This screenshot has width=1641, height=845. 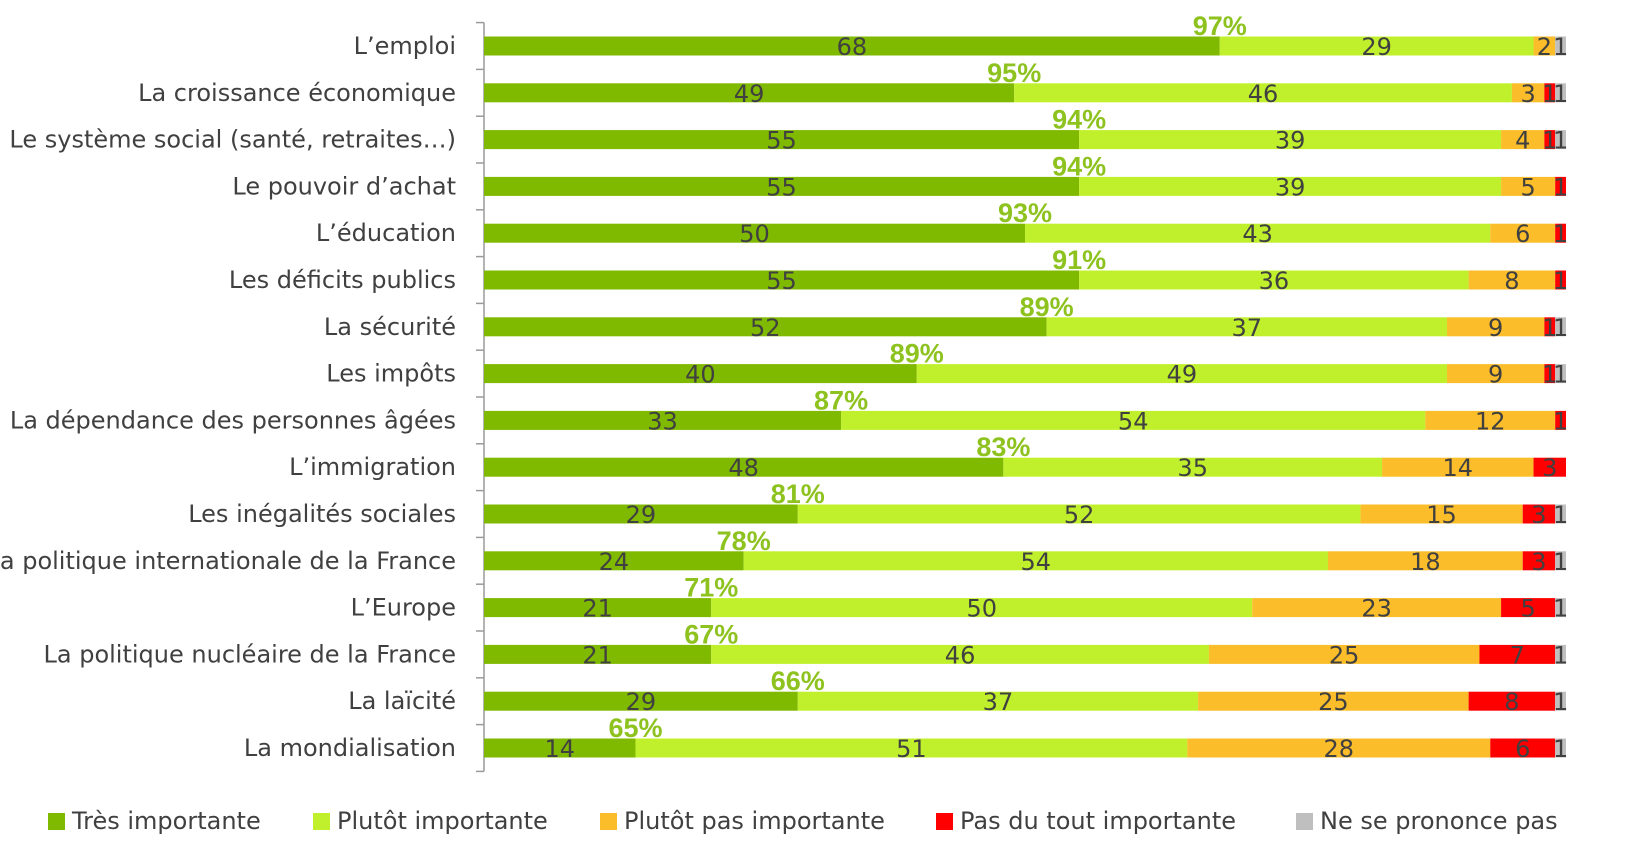 I want to click on segment-value-label: 2, so click(x=1544, y=47).